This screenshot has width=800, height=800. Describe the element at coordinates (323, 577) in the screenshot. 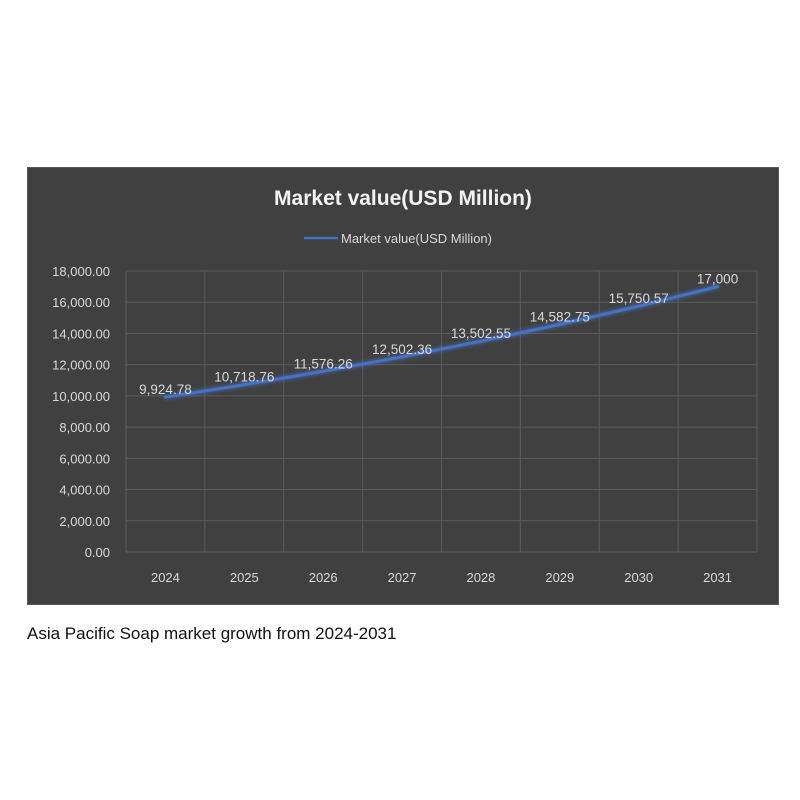

I see `x-tick-label: 2026` at that location.